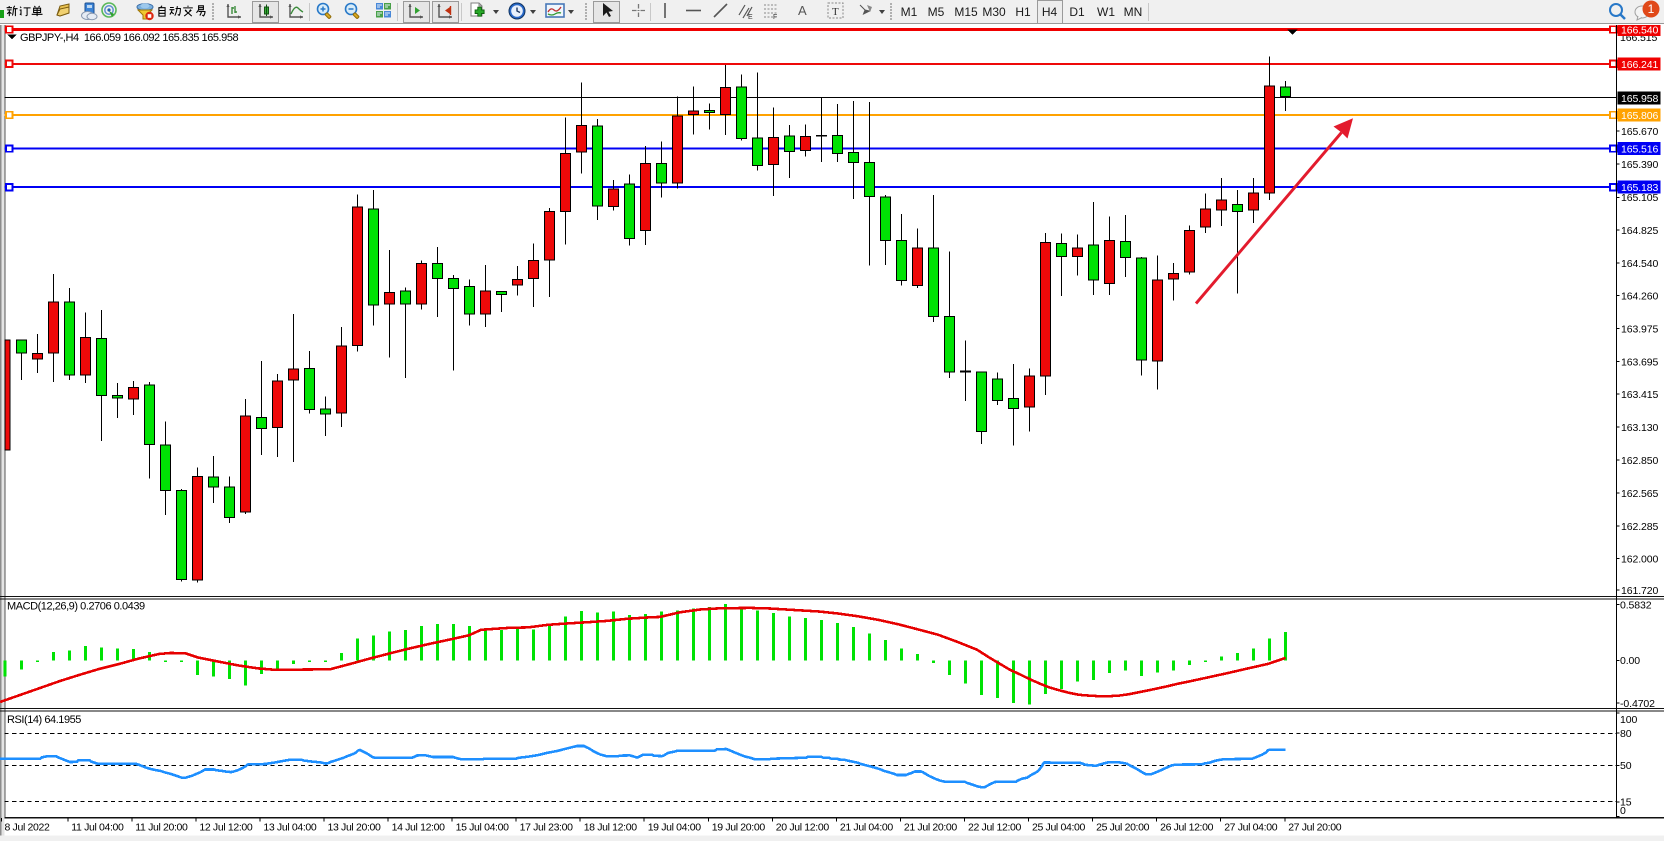 Image resolution: width=1664 pixels, height=841 pixels. What do you see at coordinates (1637, 704) in the screenshot?
I see `svg-text: -0.4702` at bounding box center [1637, 704].